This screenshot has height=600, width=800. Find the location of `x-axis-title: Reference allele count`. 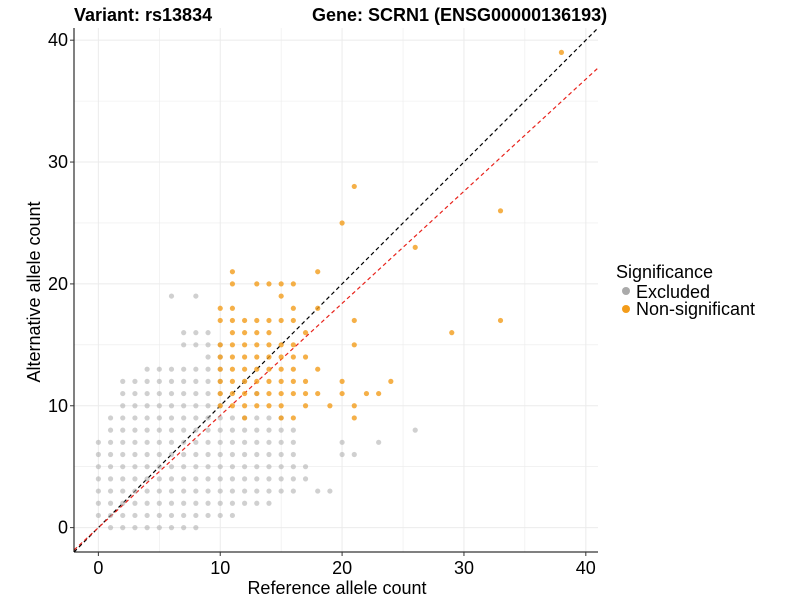

x-axis-title: Reference allele count is located at coordinates (336, 588).